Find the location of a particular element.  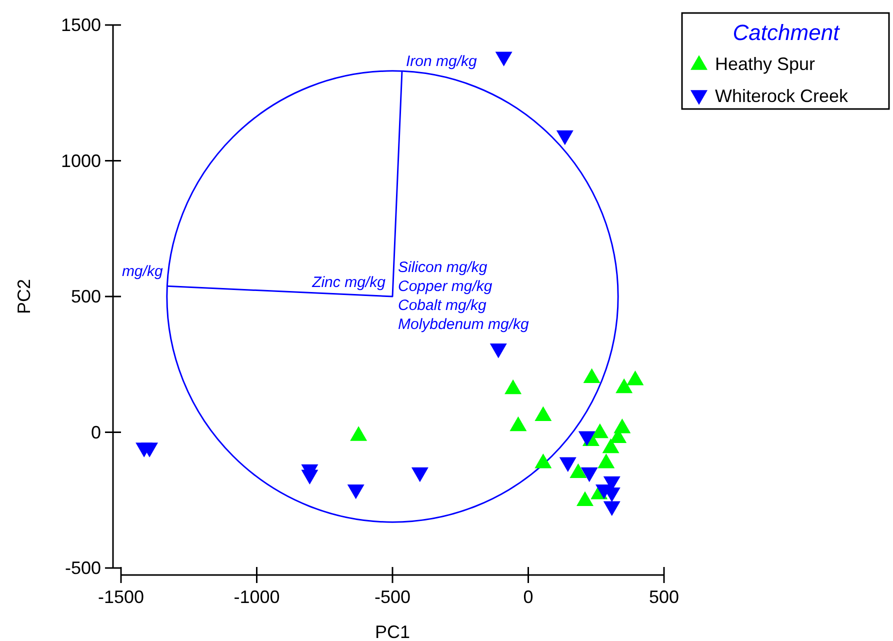

annotation: mg/kg is located at coordinates (143, 271).